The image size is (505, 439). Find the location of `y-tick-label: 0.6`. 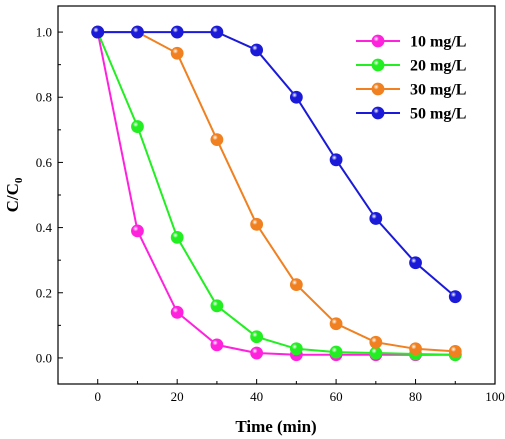

y-tick-label: 0.6 is located at coordinates (44, 162).